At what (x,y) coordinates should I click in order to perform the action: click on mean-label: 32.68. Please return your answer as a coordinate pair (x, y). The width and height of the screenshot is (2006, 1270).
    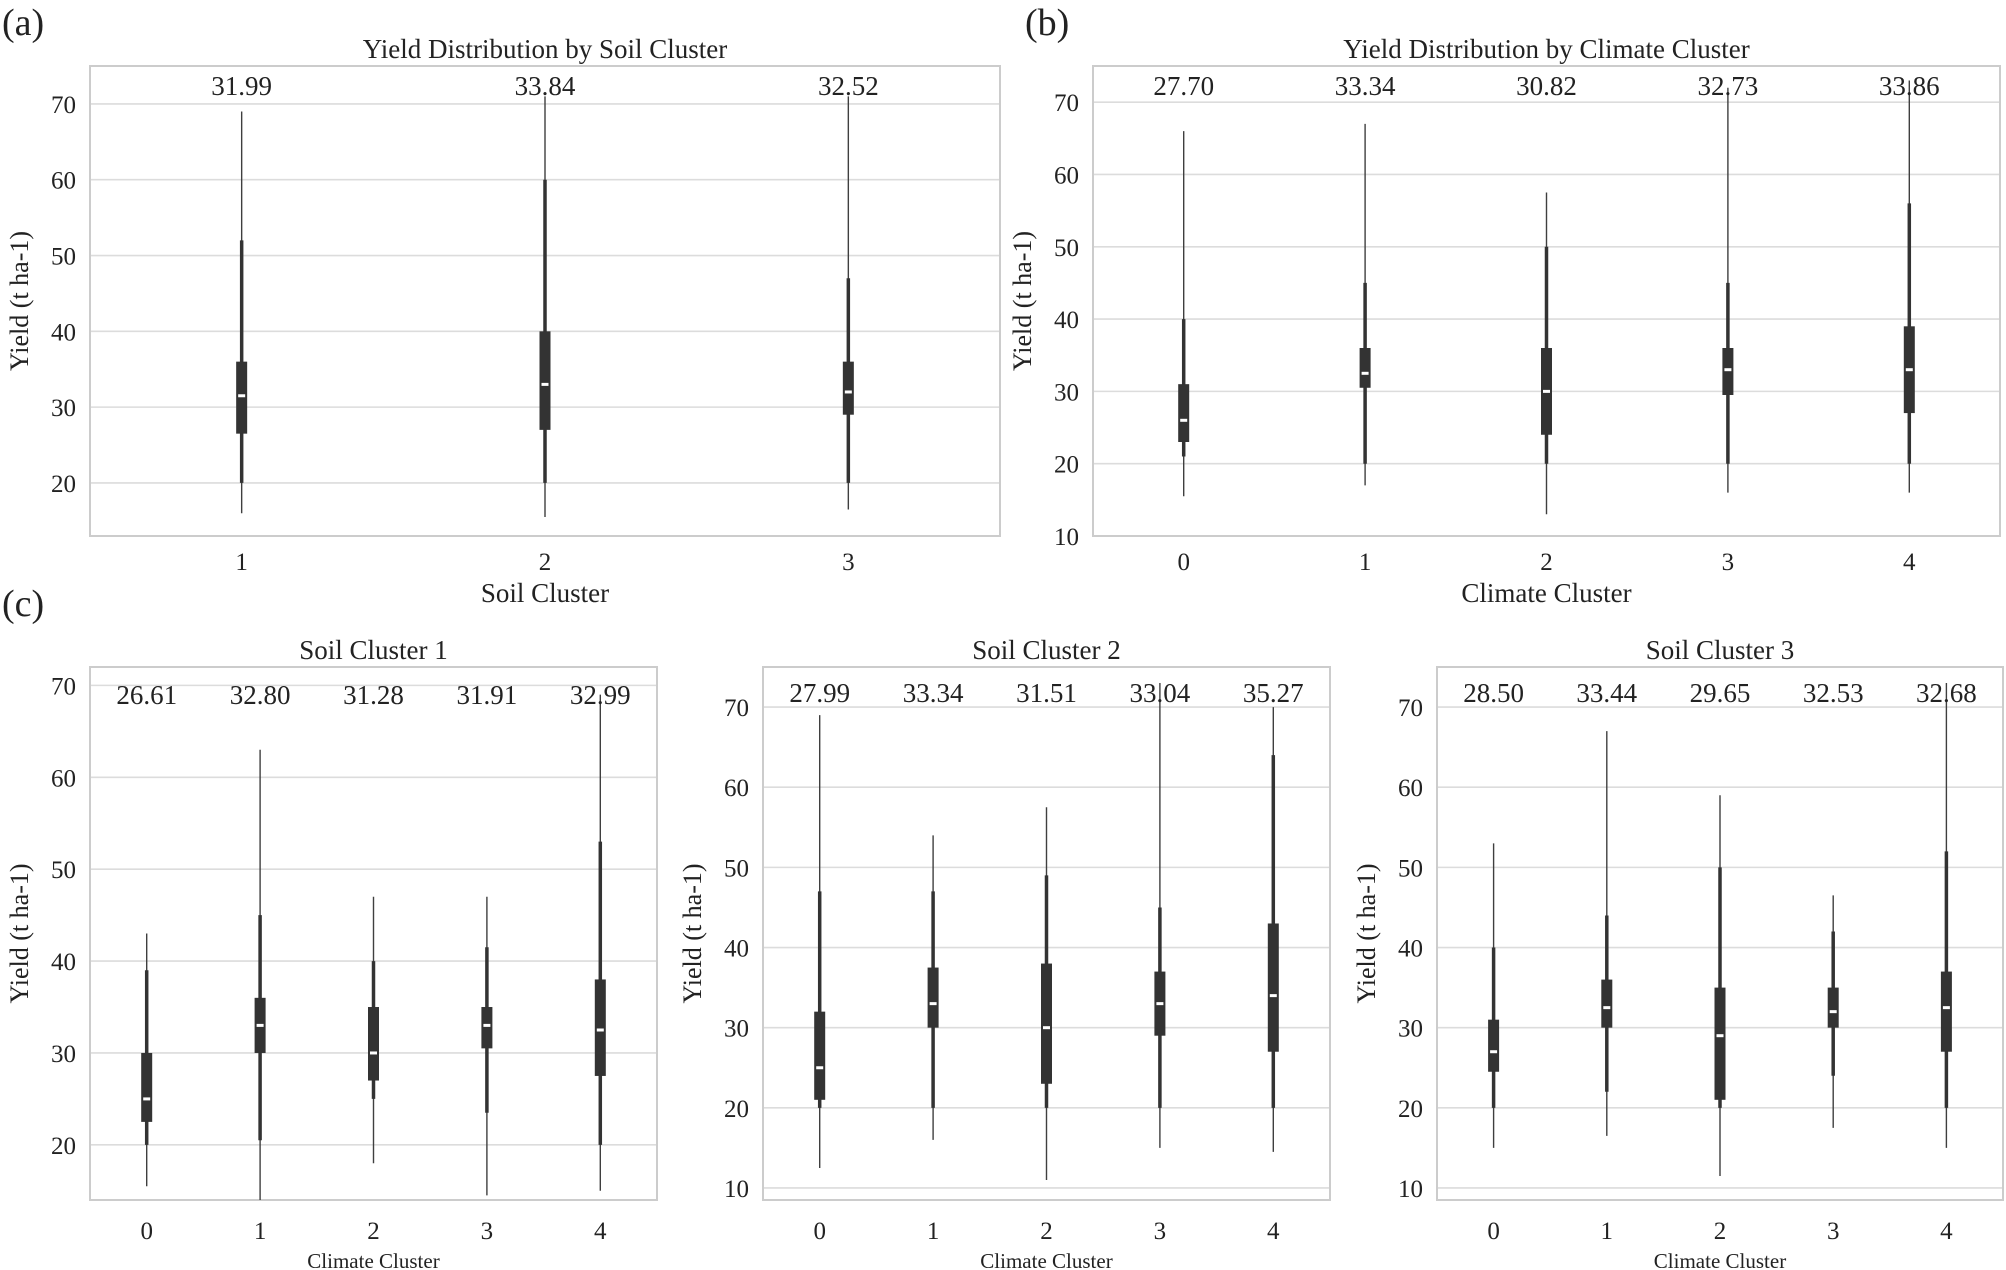
    Looking at the image, I should click on (1946, 693).